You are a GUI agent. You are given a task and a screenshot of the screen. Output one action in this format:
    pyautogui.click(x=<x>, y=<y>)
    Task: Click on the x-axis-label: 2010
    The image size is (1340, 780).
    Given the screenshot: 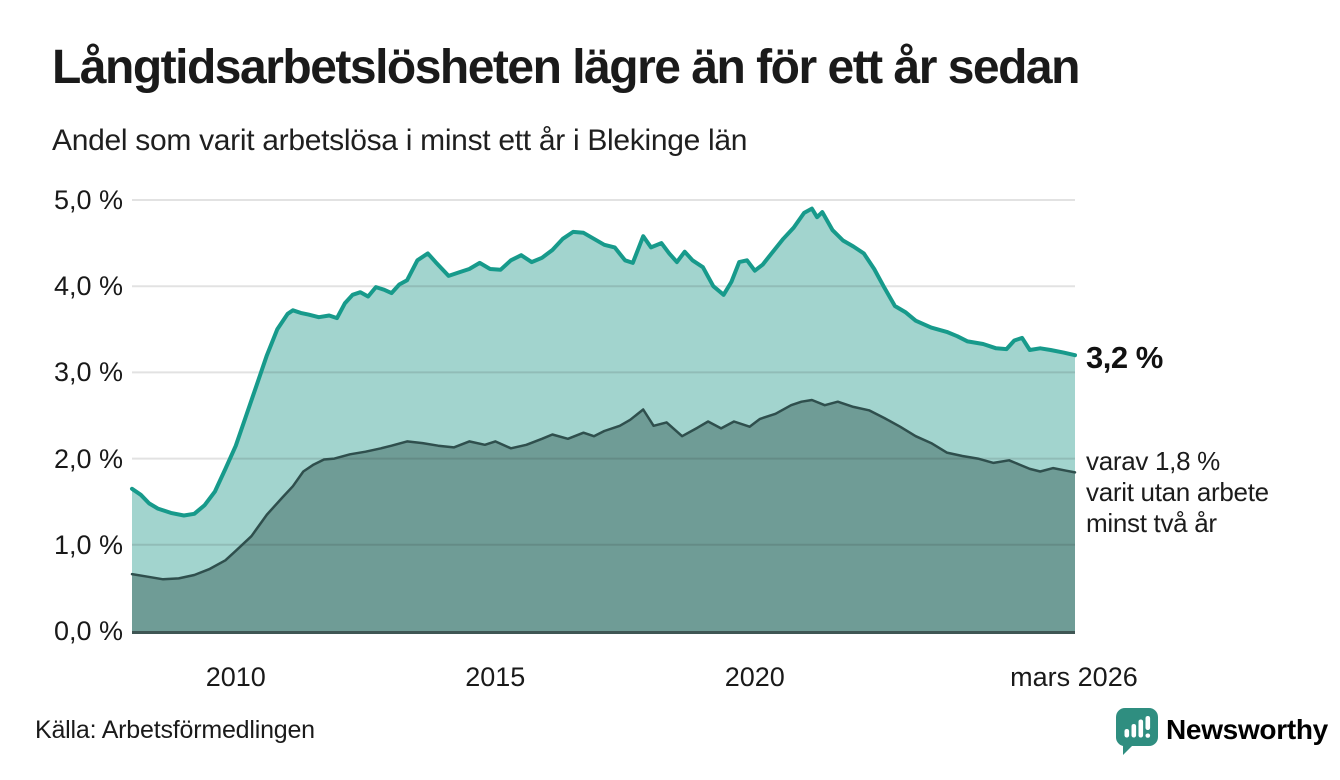 What is the action you would take?
    pyautogui.click(x=235, y=677)
    